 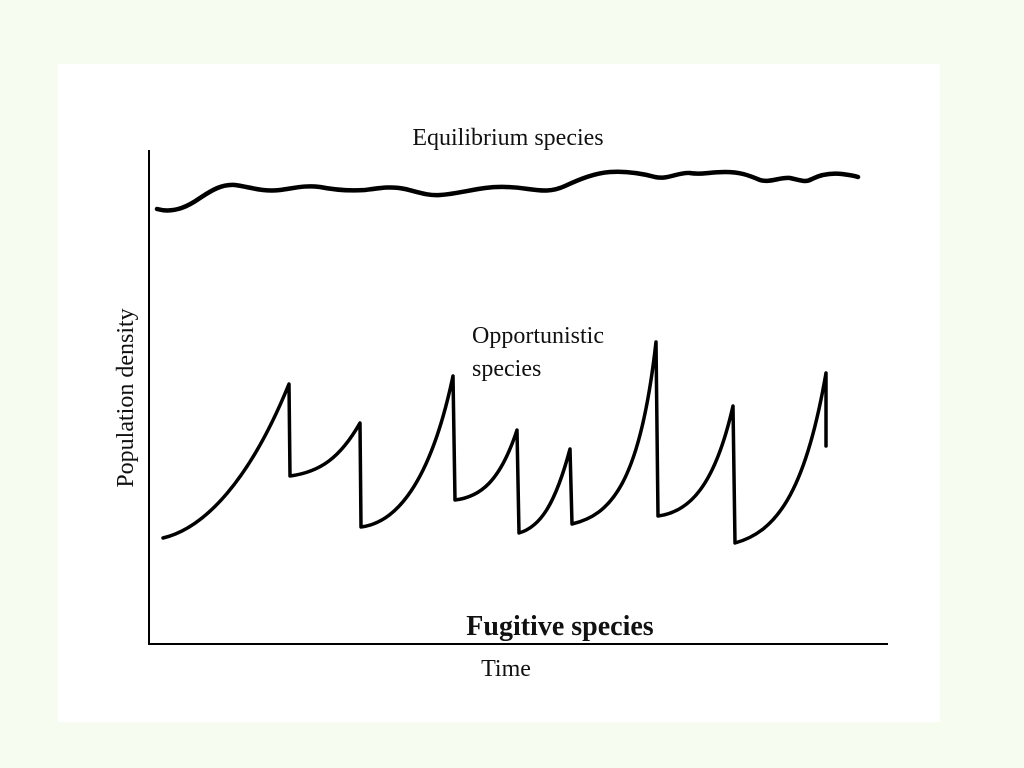 What do you see at coordinates (560, 626) in the screenshot?
I see `caption-fugitive-species: Fugitive species` at bounding box center [560, 626].